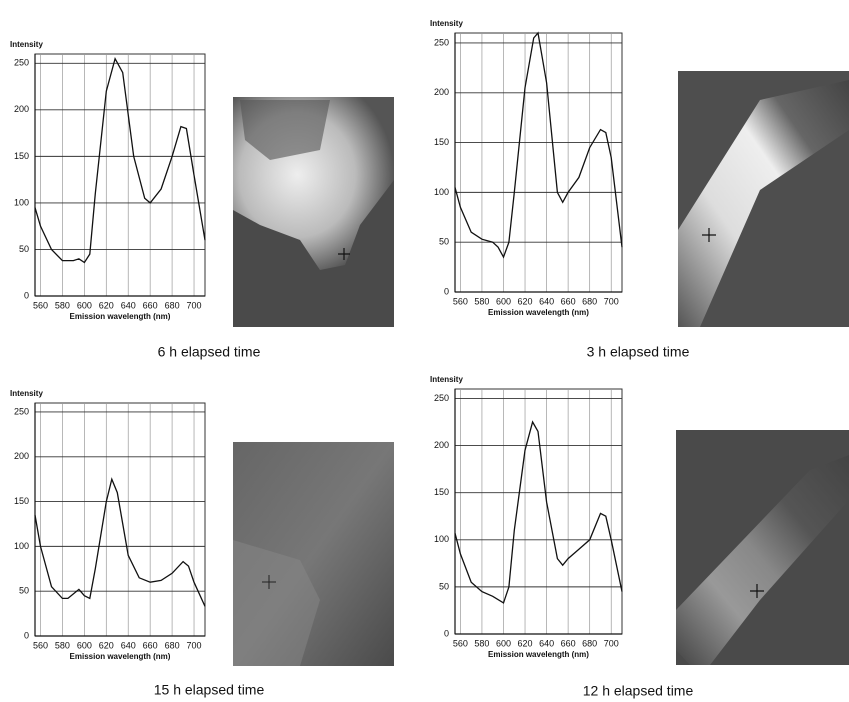  What do you see at coordinates (209, 690) in the screenshot?
I see `caption: 15 h elapsed time` at bounding box center [209, 690].